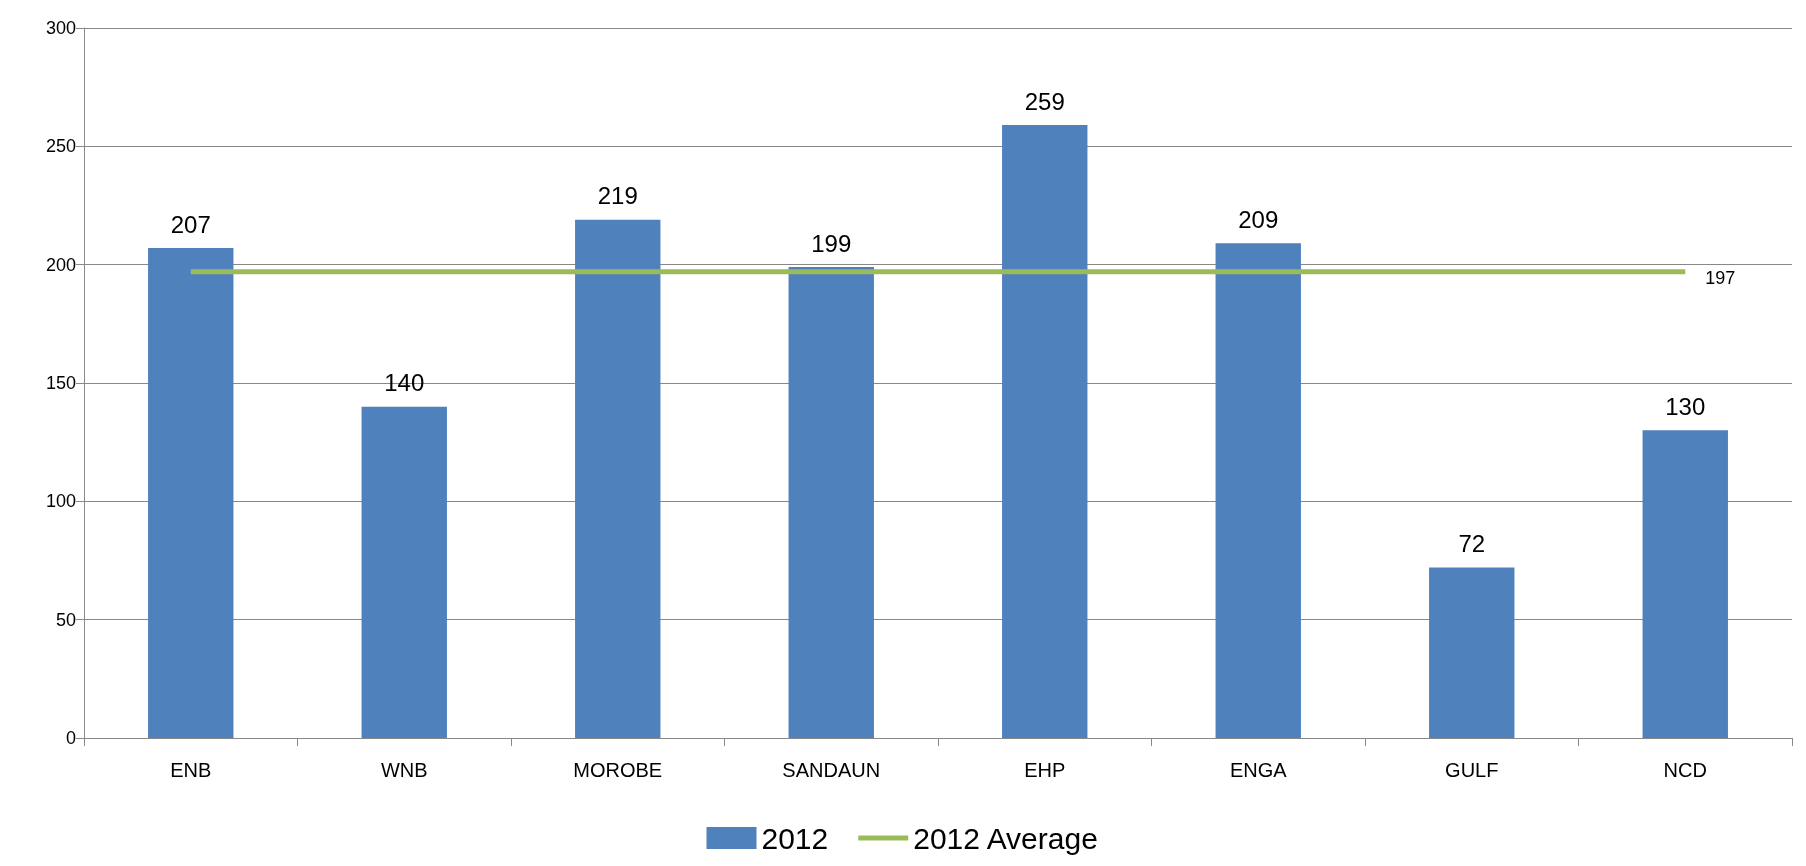 This screenshot has width=1806, height=866. What do you see at coordinates (190, 224) in the screenshot?
I see `data-label: 207` at bounding box center [190, 224].